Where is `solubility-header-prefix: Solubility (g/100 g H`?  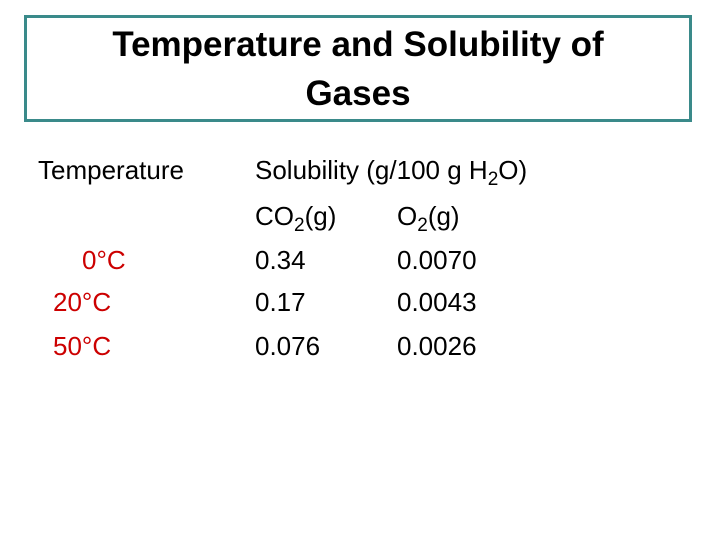
solubility-header-prefix: Solubility (g/100 g H is located at coordinates (371, 170).